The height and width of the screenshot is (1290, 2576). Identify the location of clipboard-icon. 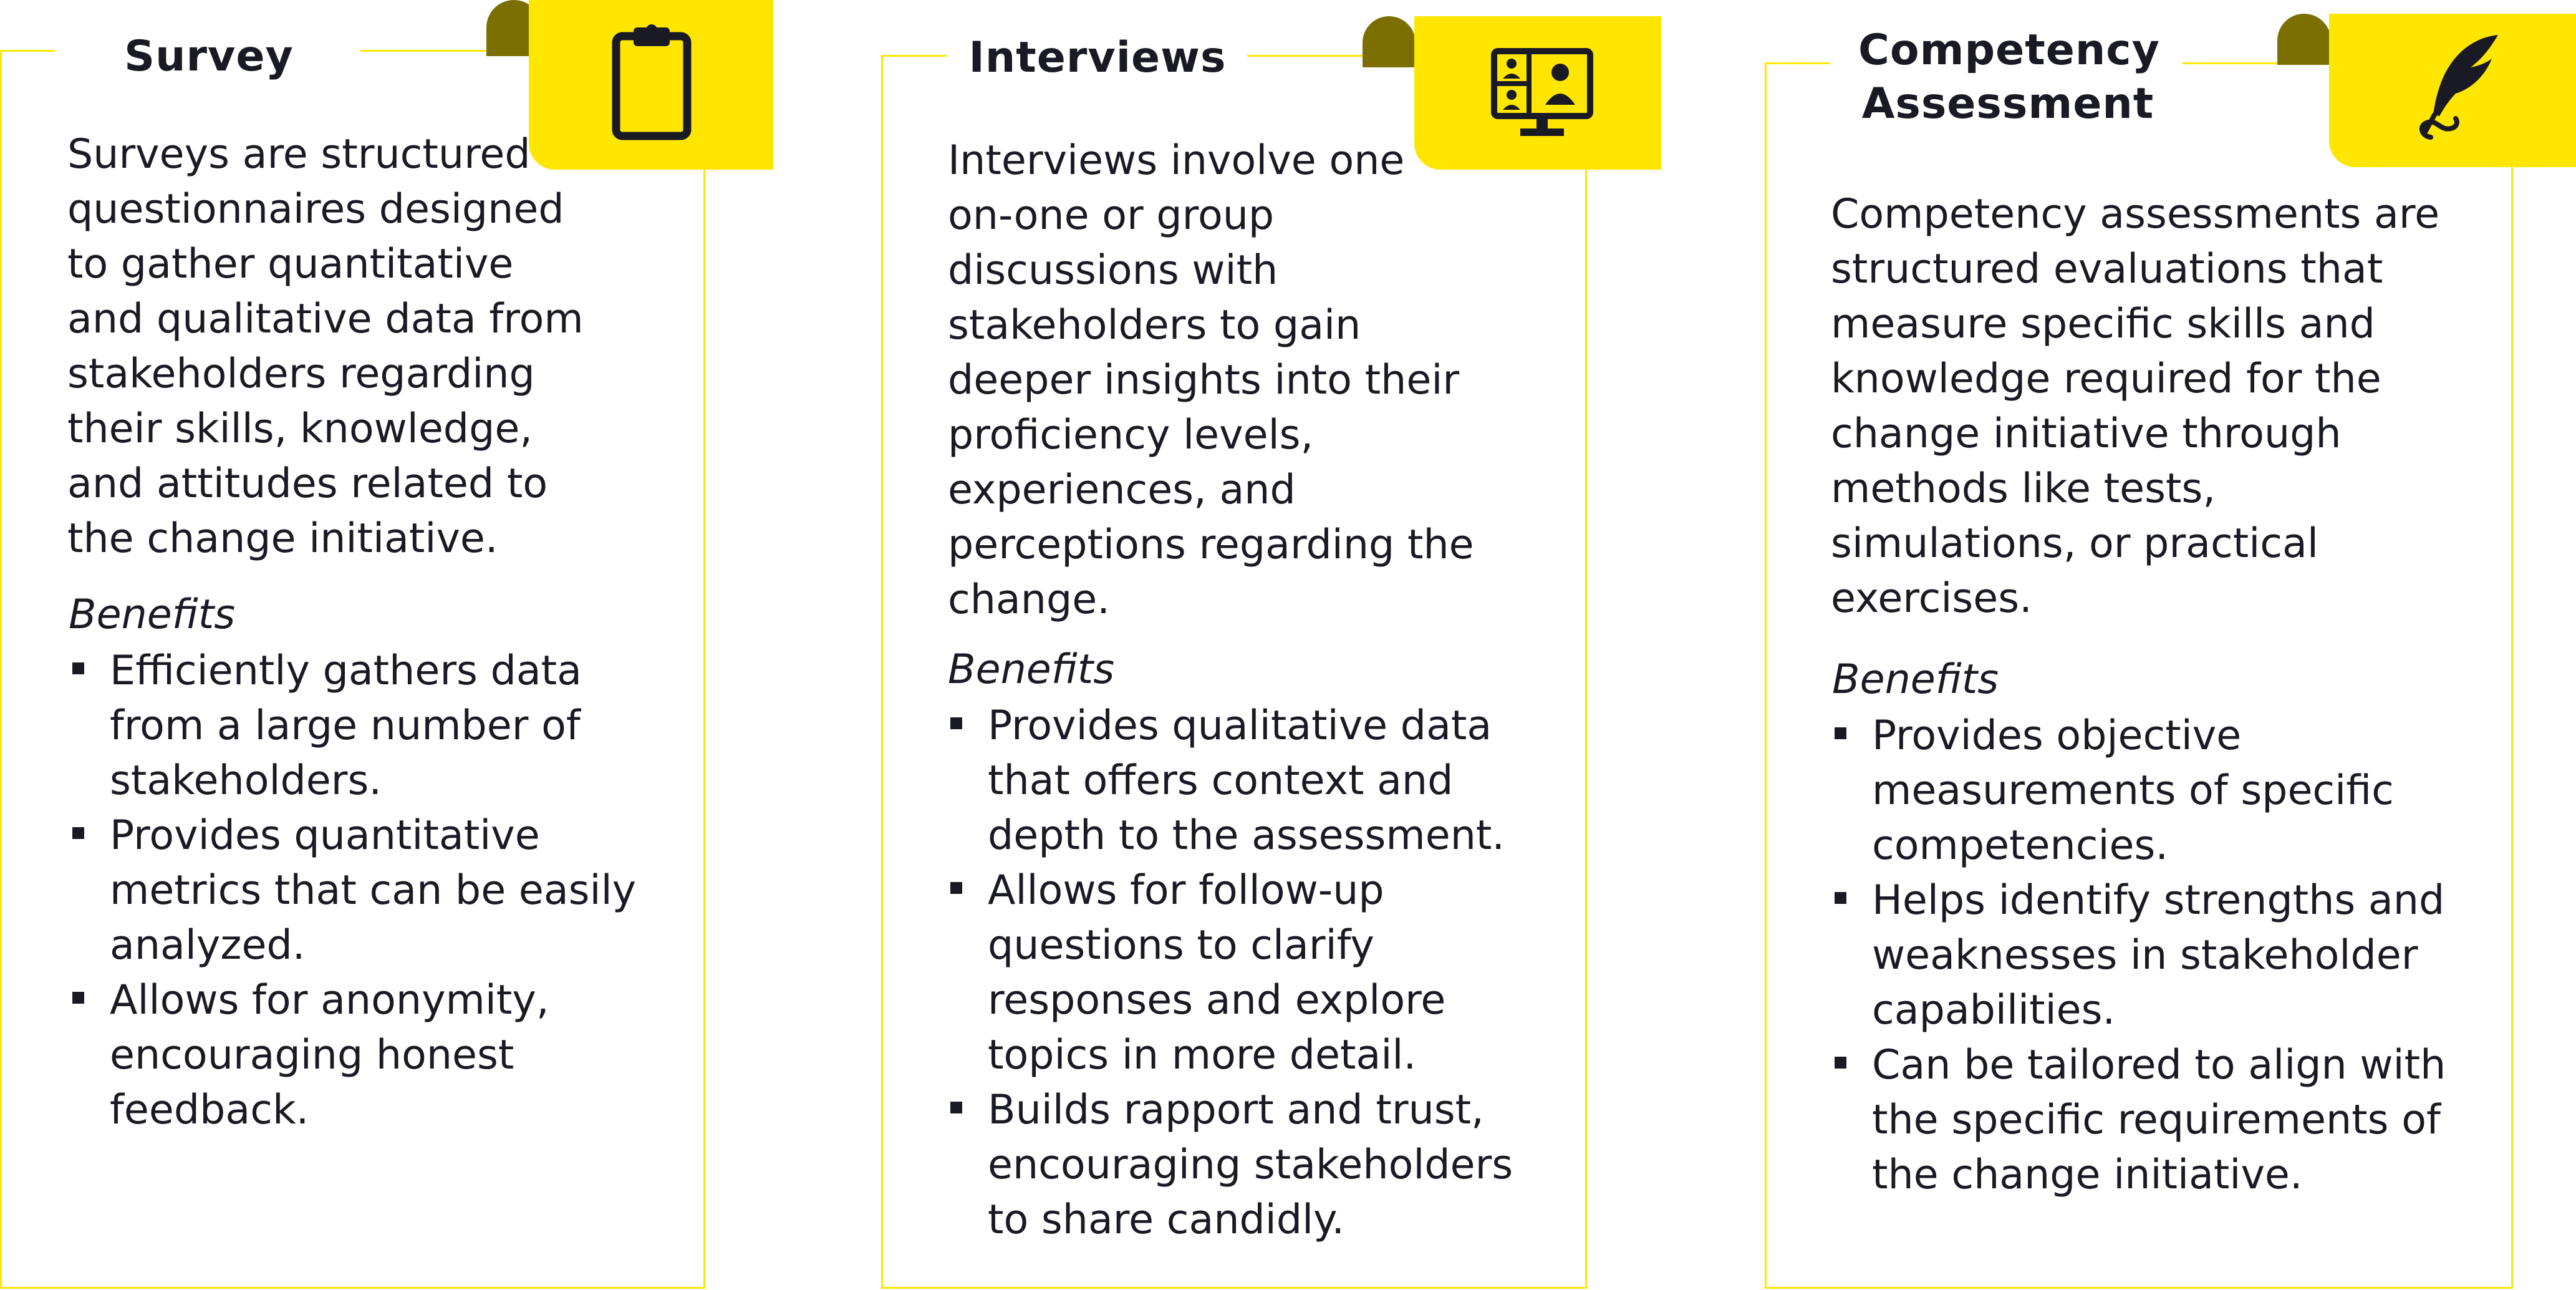
(652, 83).